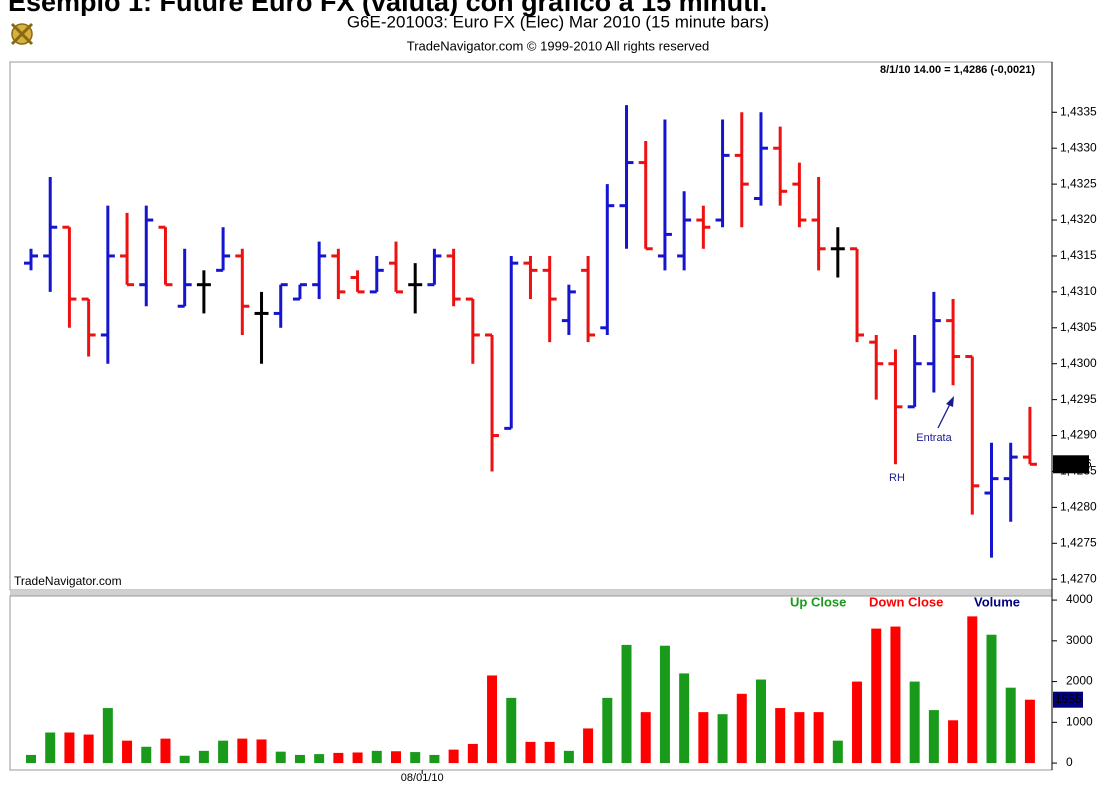  Describe the element at coordinates (1078, 399) in the screenshot. I see `y-tick-label: 1,4295` at that location.